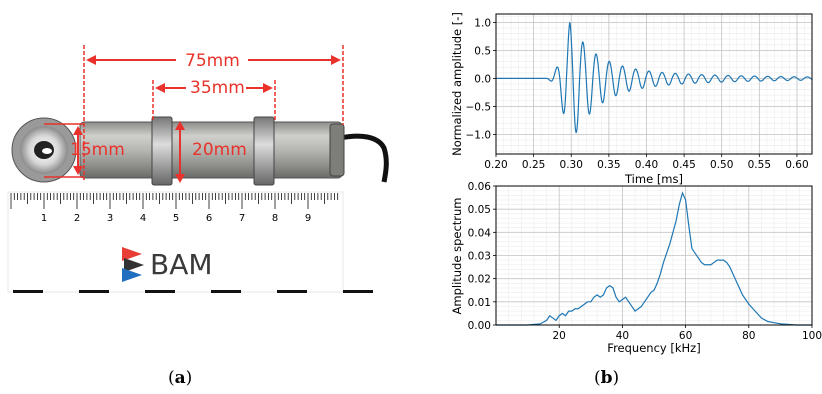 This screenshot has width=822, height=394. Describe the element at coordinates (132, 275) in the screenshot. I see `bam-logo-mark-blue` at that location.